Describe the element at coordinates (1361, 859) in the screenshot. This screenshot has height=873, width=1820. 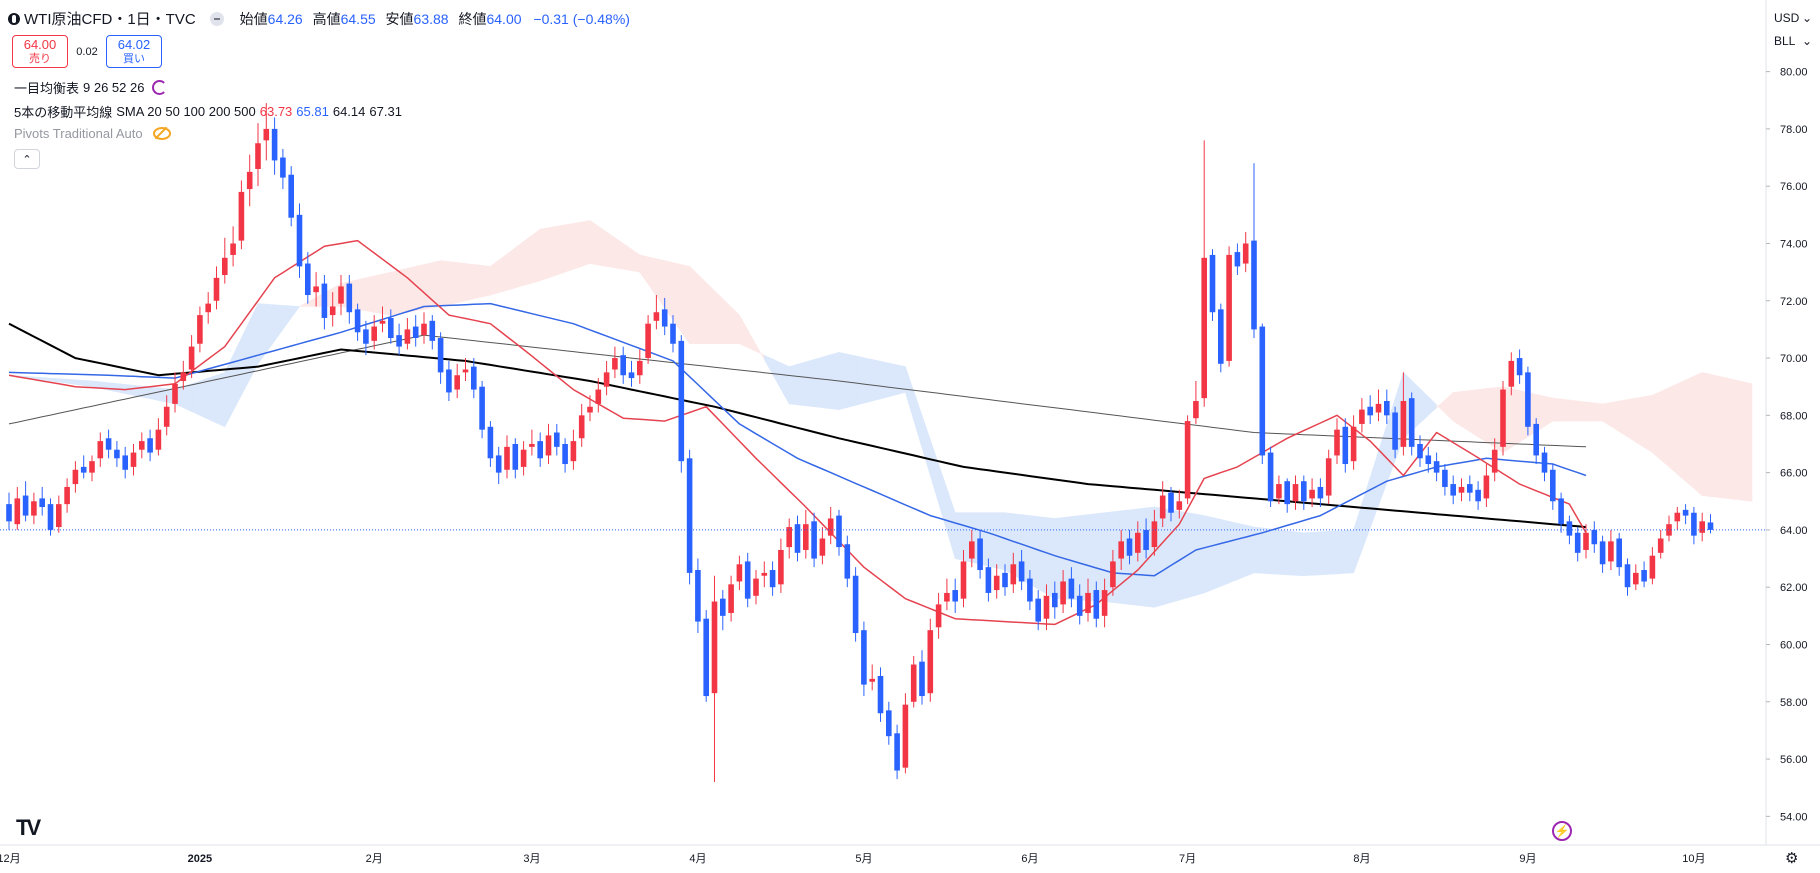
I see `x-tick-label: 8月` at that location.